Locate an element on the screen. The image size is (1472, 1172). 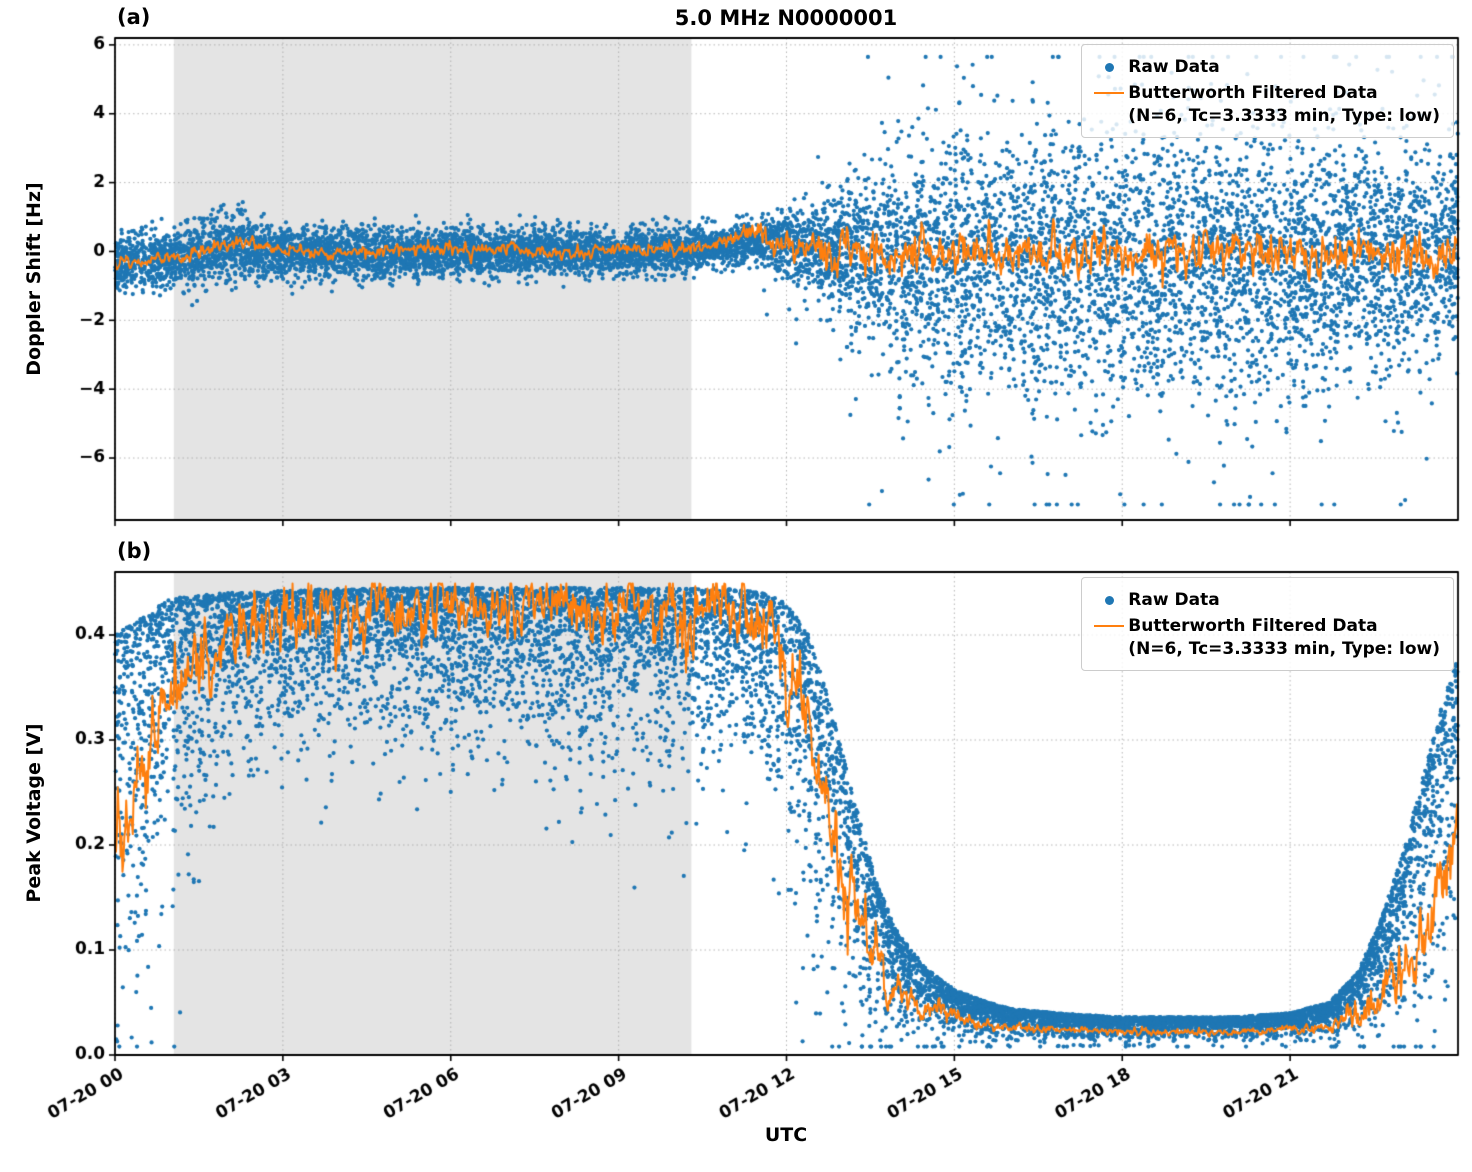
panel-b-label: (b) is located at coordinates (134, 551).